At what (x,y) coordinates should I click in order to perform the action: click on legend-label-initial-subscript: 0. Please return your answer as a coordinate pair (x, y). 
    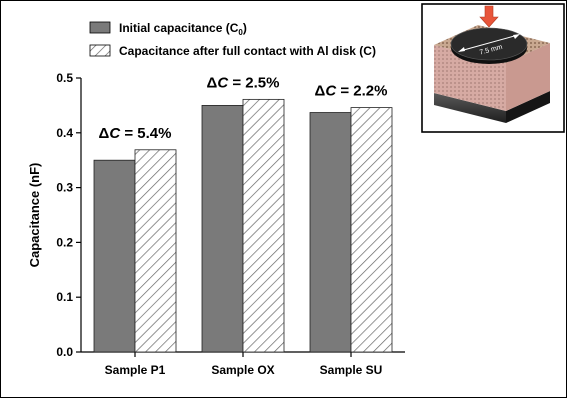
    Looking at the image, I should click on (240, 32).